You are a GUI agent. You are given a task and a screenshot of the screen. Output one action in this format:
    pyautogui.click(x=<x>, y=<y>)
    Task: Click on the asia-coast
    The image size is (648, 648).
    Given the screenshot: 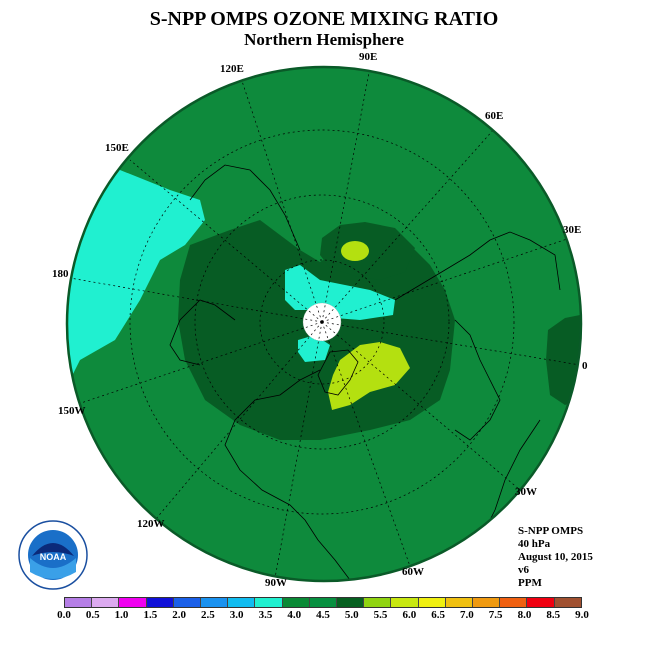 What is the action you would take?
    pyautogui.click(x=245, y=207)
    